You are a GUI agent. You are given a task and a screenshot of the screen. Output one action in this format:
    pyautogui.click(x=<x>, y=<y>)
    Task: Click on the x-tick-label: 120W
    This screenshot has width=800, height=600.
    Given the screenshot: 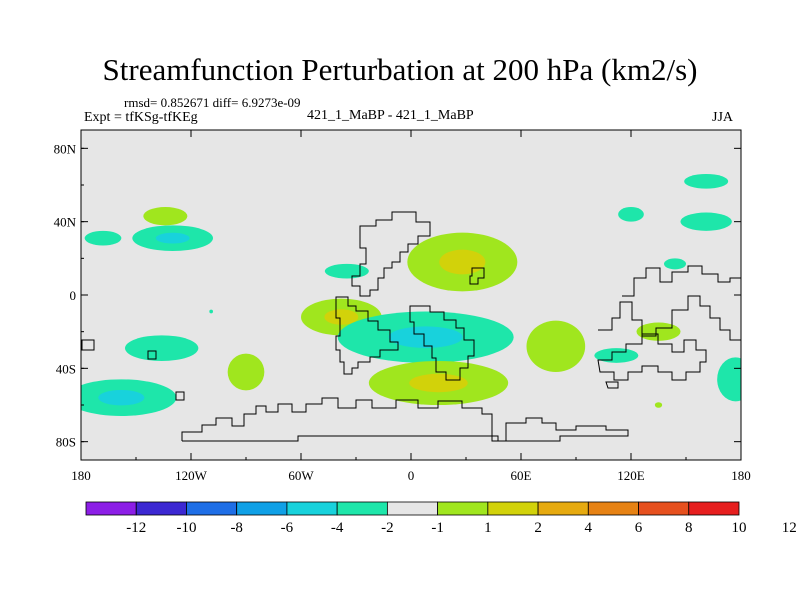 What is the action you would take?
    pyautogui.click(x=191, y=475)
    